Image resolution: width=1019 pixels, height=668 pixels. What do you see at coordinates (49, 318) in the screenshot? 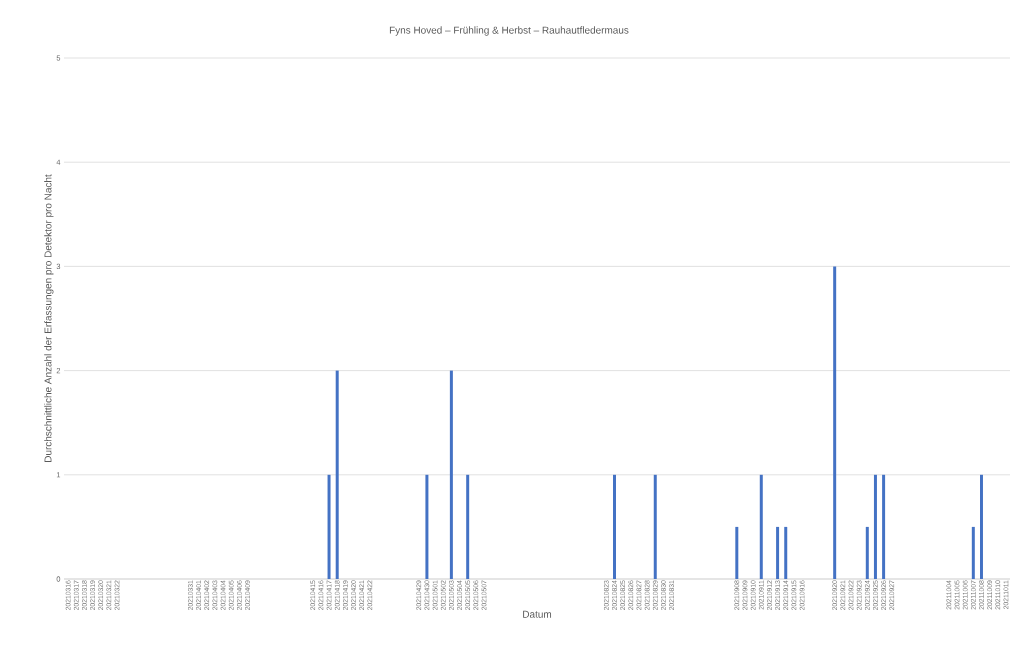
I see `y-axis-title: Durchschnittliche Anzahl der Erfassungen pro Detektor pro Nacht` at bounding box center [49, 318].